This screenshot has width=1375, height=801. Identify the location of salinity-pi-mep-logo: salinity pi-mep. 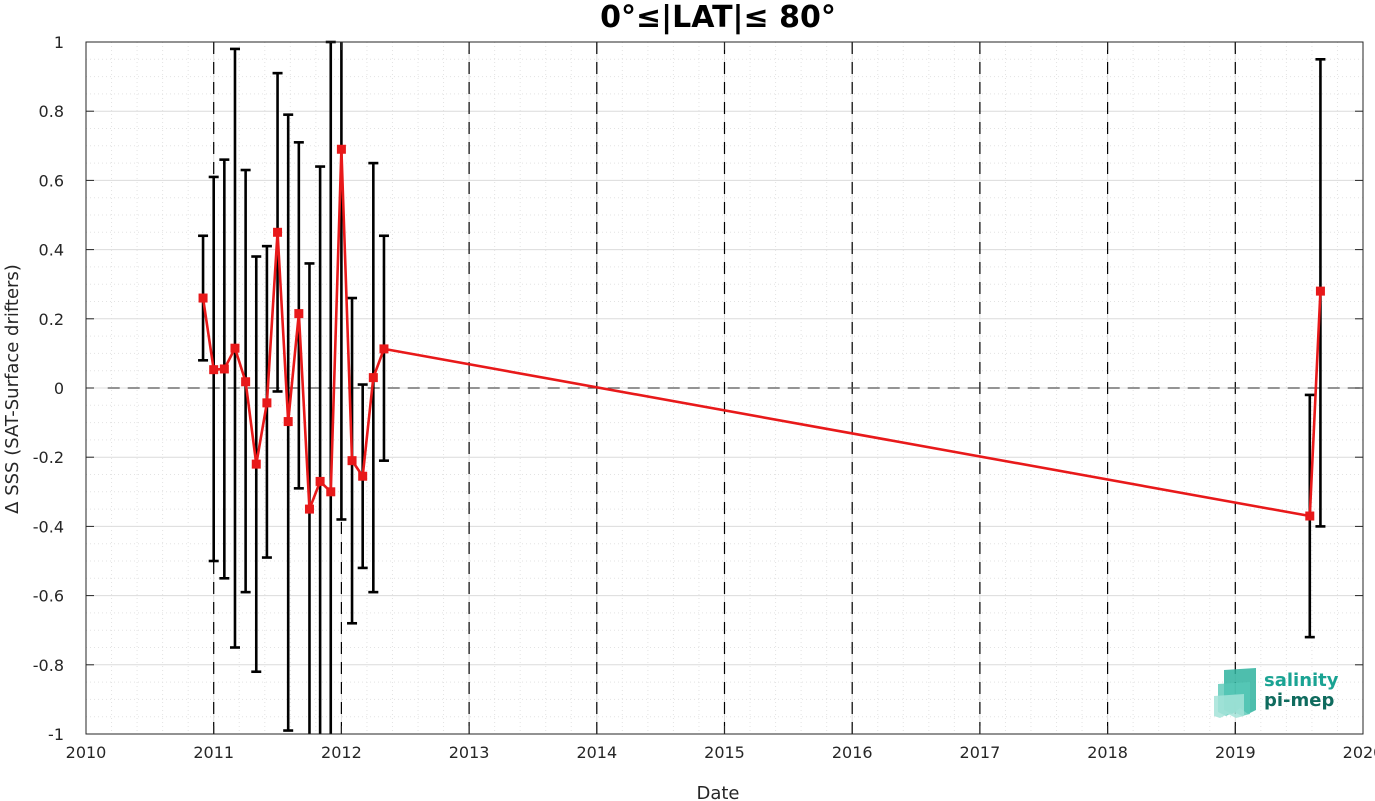
(1276, 693).